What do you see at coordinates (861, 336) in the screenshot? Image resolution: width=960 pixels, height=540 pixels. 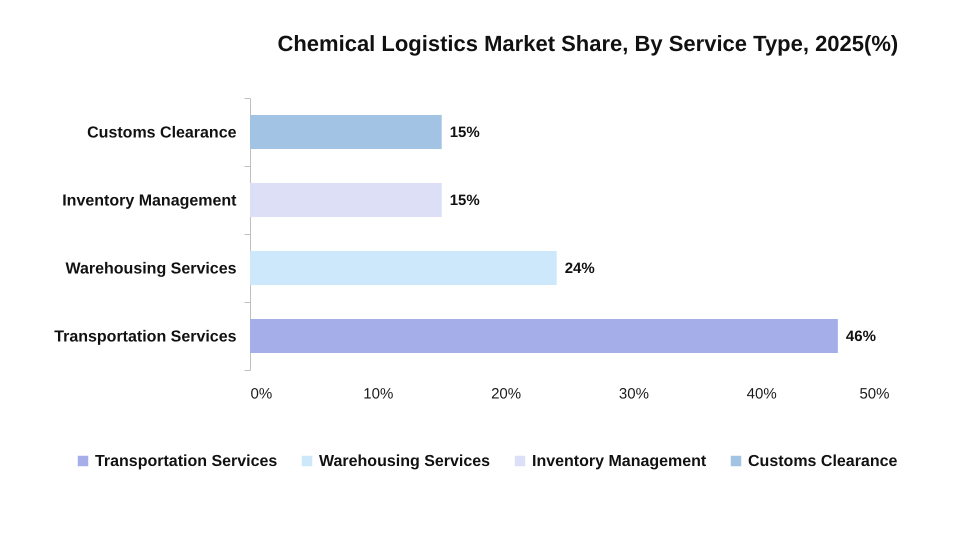 I see `data-label: 46%` at bounding box center [861, 336].